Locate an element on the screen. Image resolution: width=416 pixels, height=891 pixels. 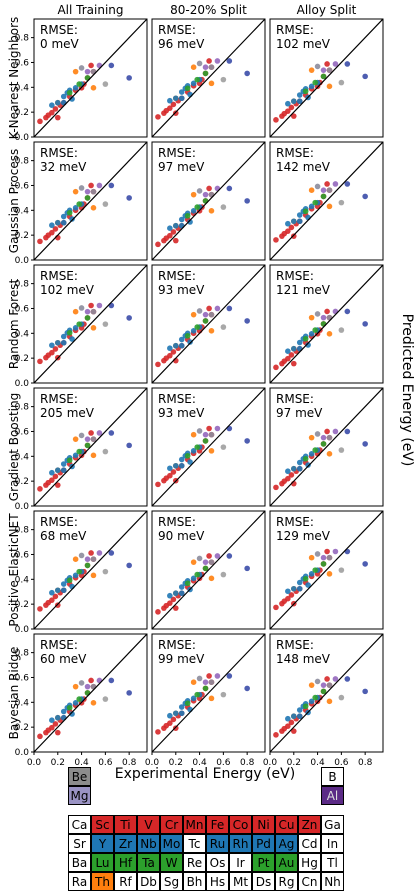
rmse-value: 96 meV is located at coordinates (181, 44).